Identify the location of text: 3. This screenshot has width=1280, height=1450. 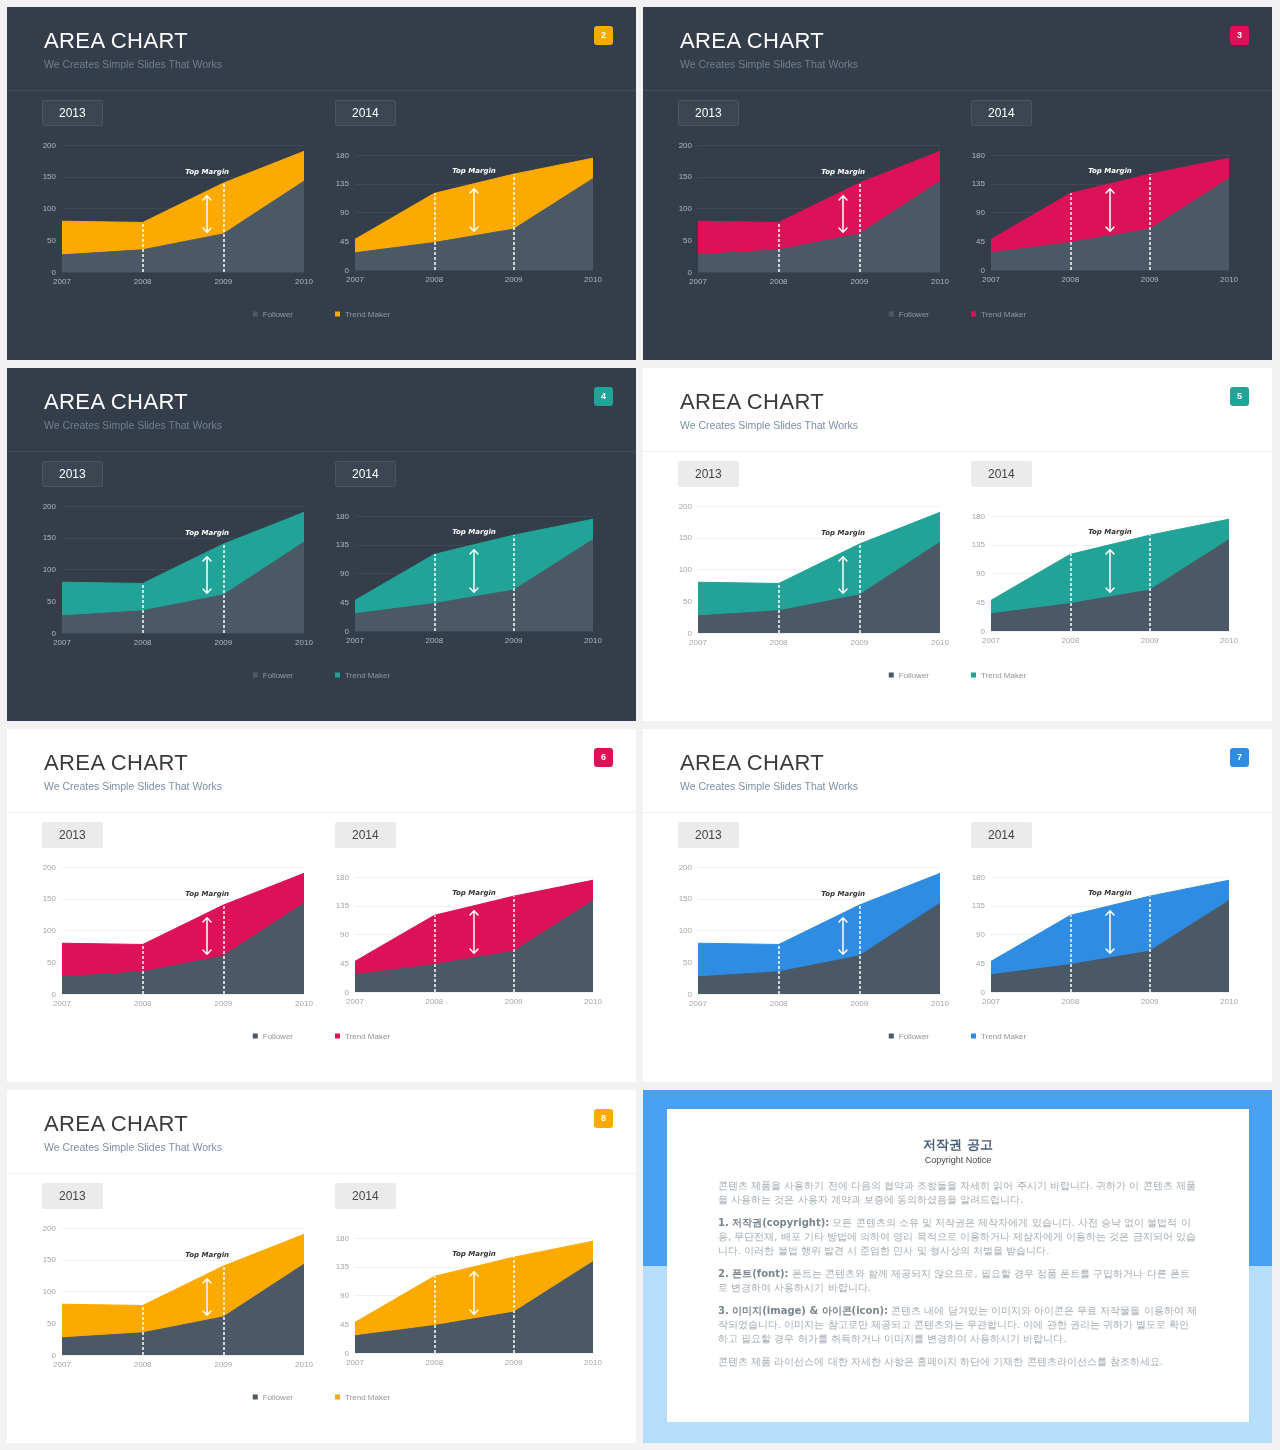
(1239, 35).